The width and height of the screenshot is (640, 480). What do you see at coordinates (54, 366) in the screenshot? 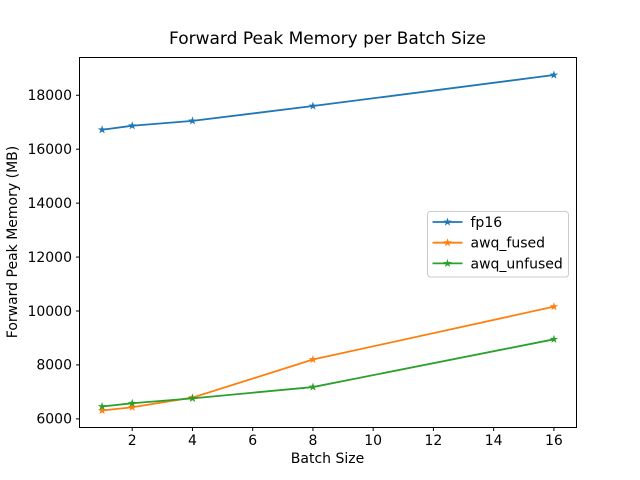
I see `y-tick-label: 8000` at bounding box center [54, 366].